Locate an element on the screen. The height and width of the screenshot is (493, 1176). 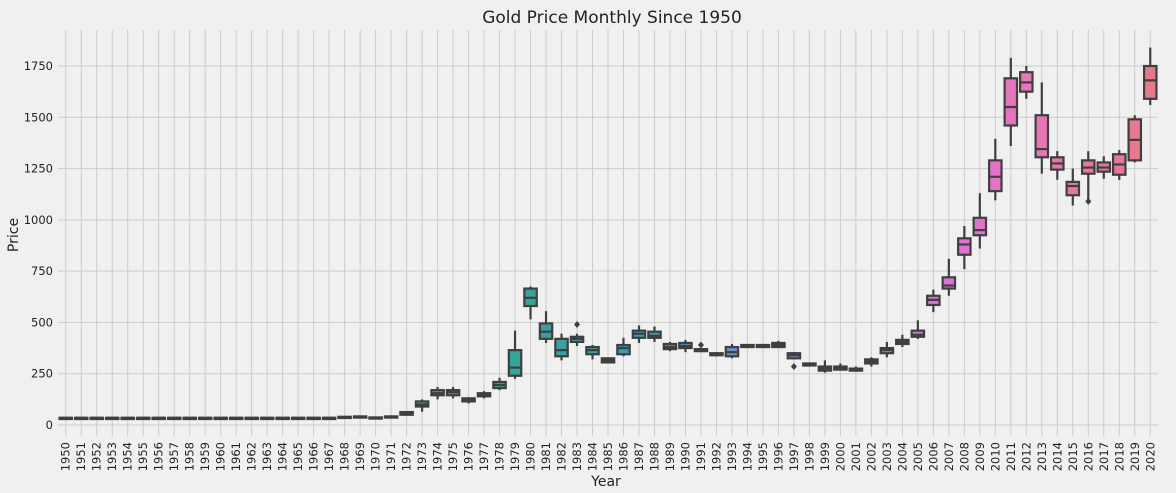
x-axis-label: Year is located at coordinates (605, 482).